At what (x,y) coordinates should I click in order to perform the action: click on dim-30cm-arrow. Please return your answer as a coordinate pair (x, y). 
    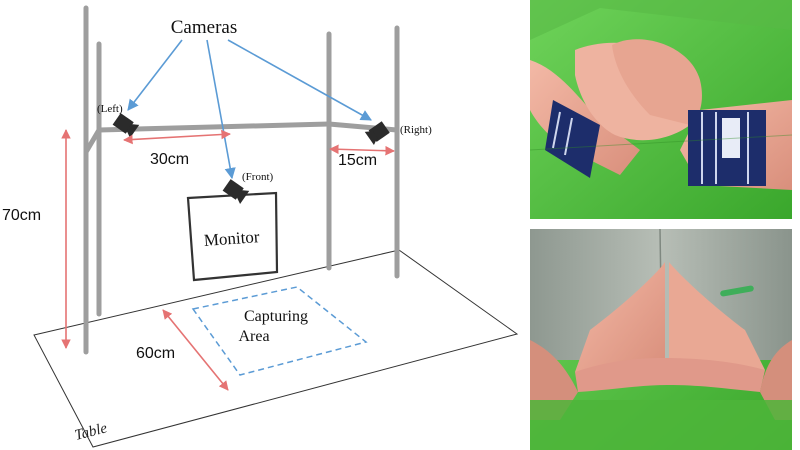
    Looking at the image, I should click on (177, 137).